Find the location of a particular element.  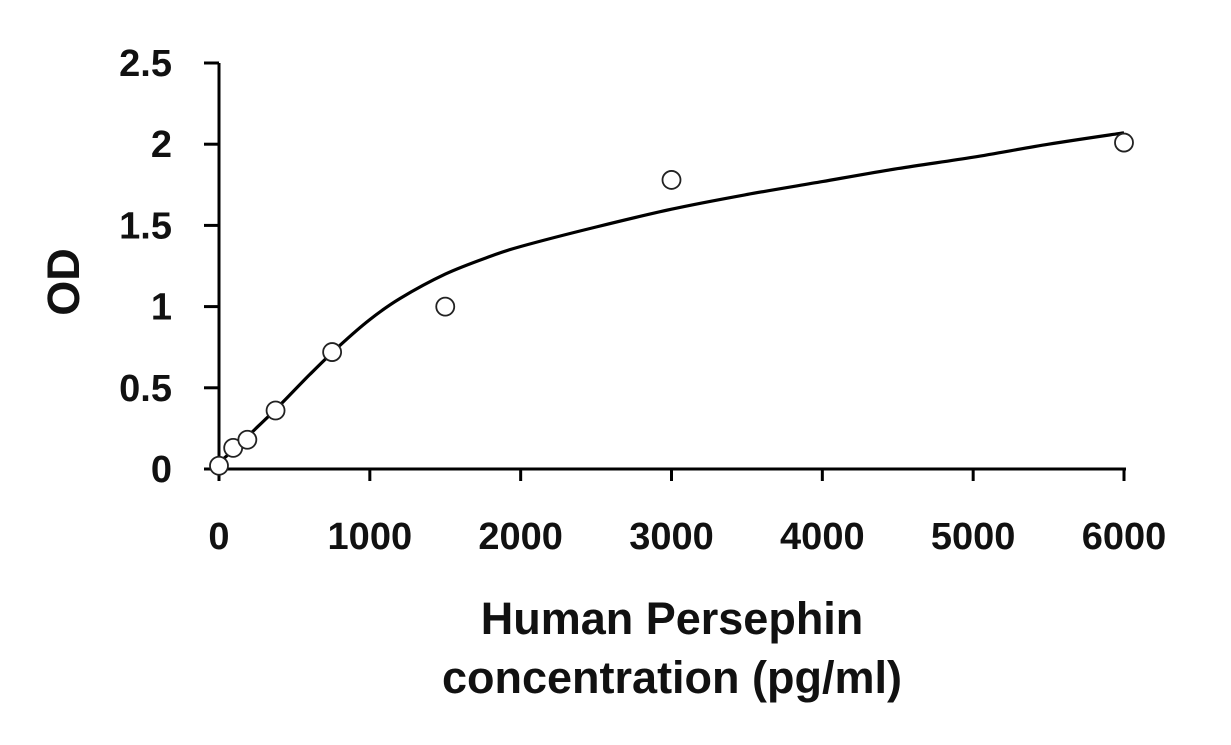

x-axis-title-line-2: concentration (pg/ml) is located at coordinates (672, 677).